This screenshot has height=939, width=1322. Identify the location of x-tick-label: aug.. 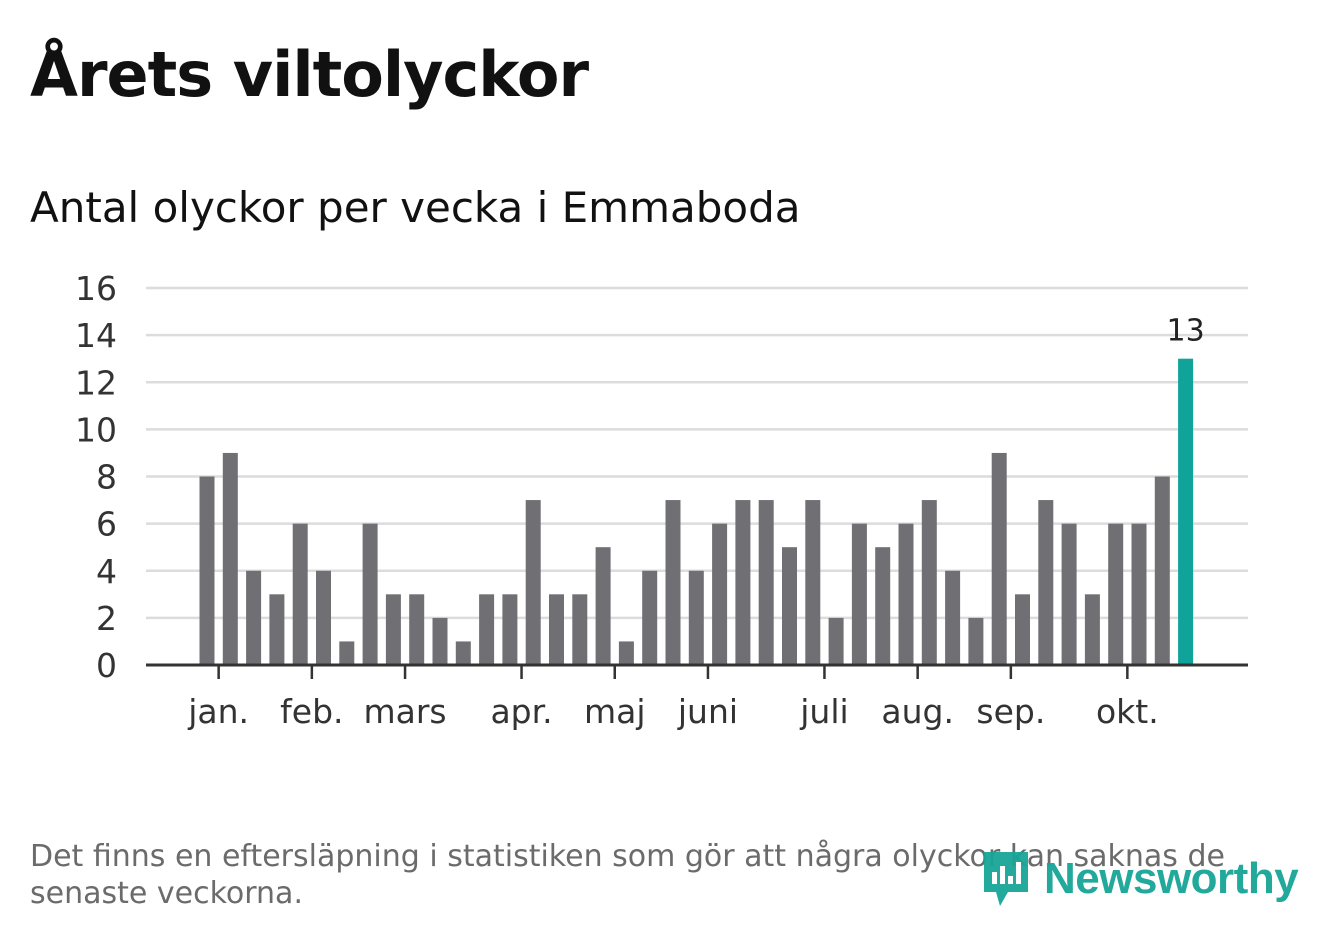
(917, 711).